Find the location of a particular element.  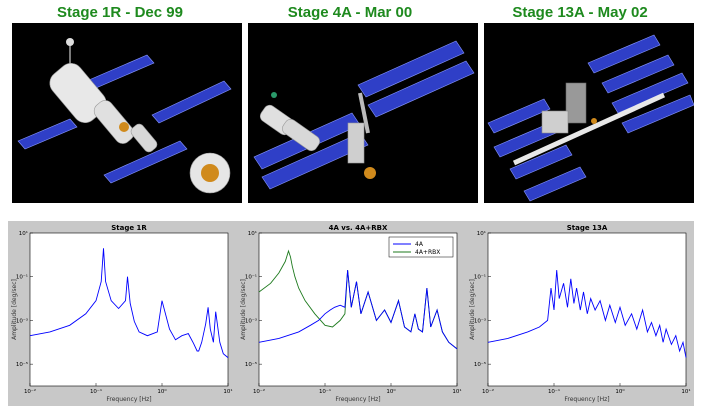

stage-1r-title: Stage 1R - Dec 99 is located at coordinates (120, 12).